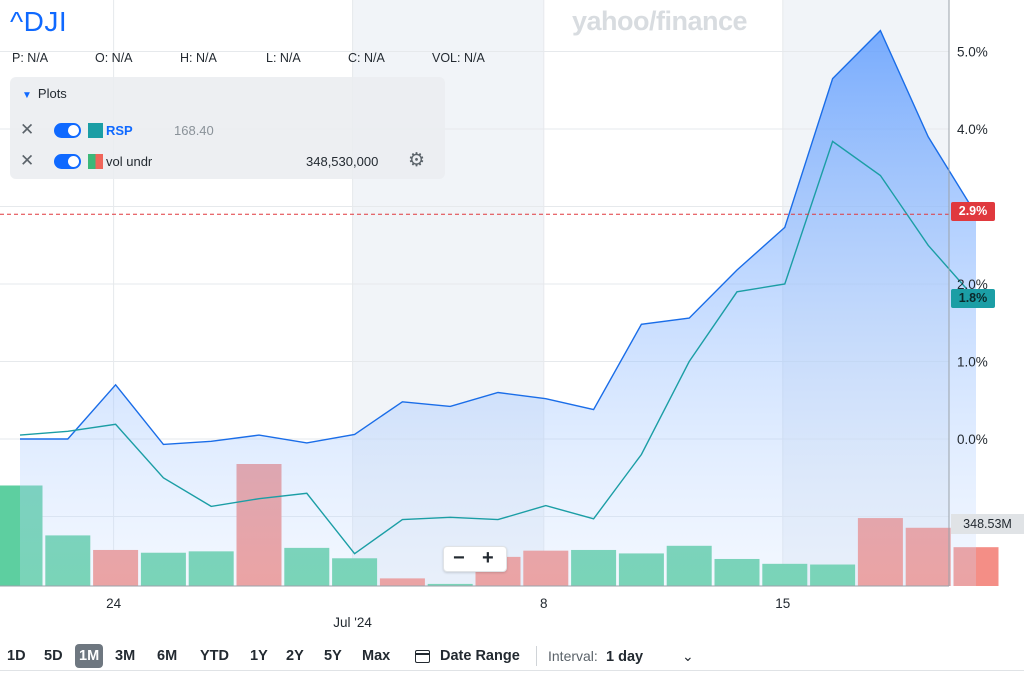 The image size is (1024, 675). What do you see at coordinates (972, 362) in the screenshot?
I see `y-tick-label: 1.0%` at bounding box center [972, 362].